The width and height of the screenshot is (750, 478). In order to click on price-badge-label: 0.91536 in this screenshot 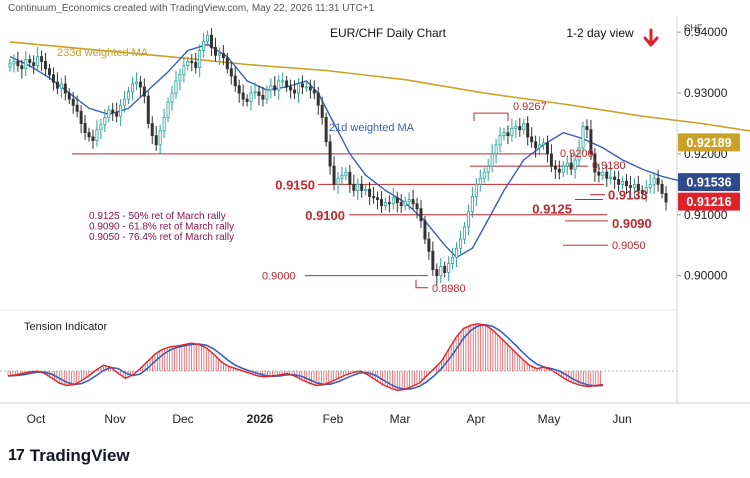, I will do `click(708, 183)`.